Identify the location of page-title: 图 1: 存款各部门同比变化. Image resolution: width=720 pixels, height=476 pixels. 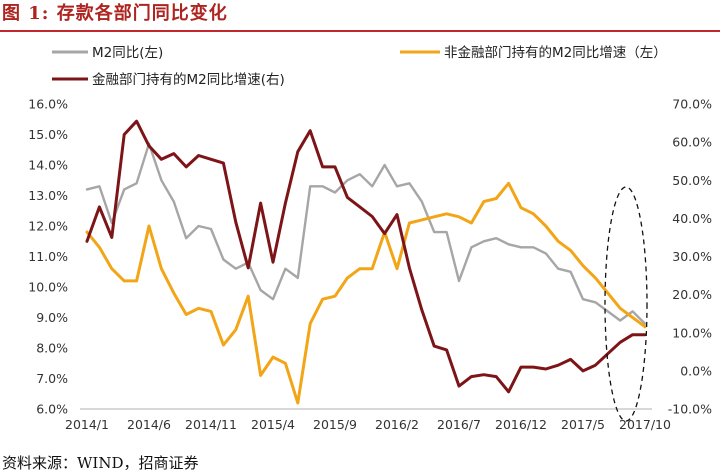
(115, 13).